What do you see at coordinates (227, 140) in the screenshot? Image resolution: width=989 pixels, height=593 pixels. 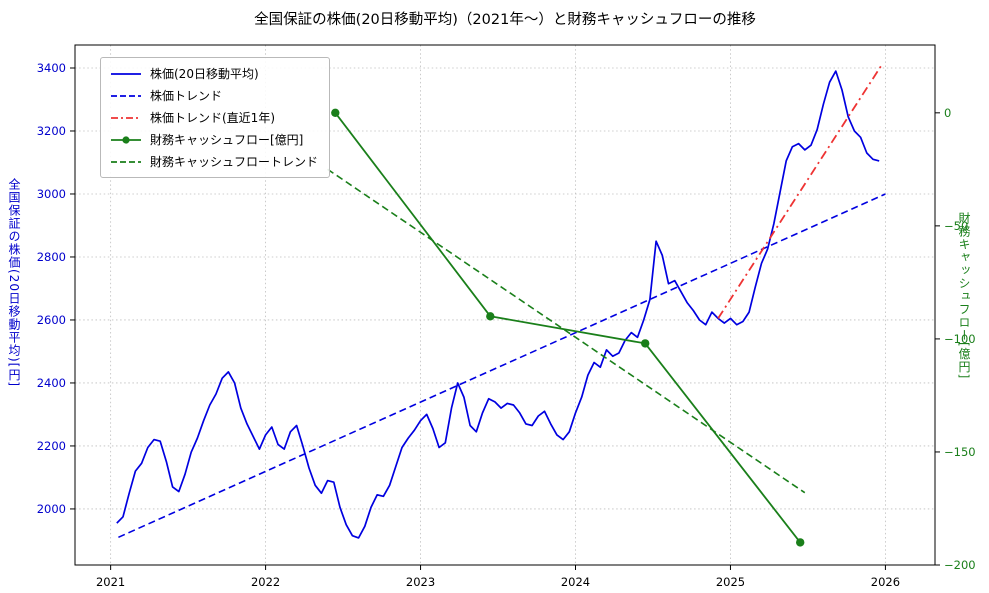 I see `legend-label: 財務キャッシュフロー[億円]` at bounding box center [227, 140].